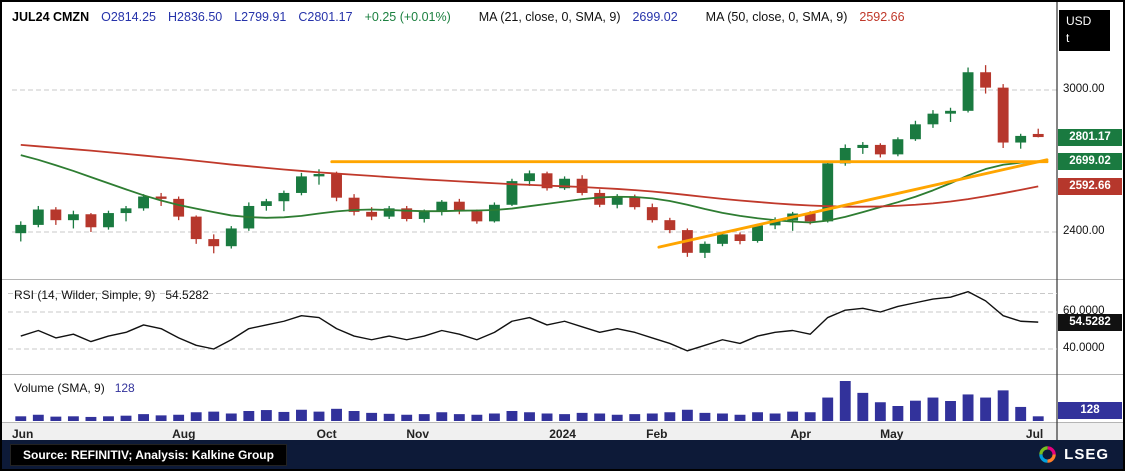 The width and height of the screenshot is (1125, 471). I want to click on x-axis-label-jun: Jun, so click(23, 434).